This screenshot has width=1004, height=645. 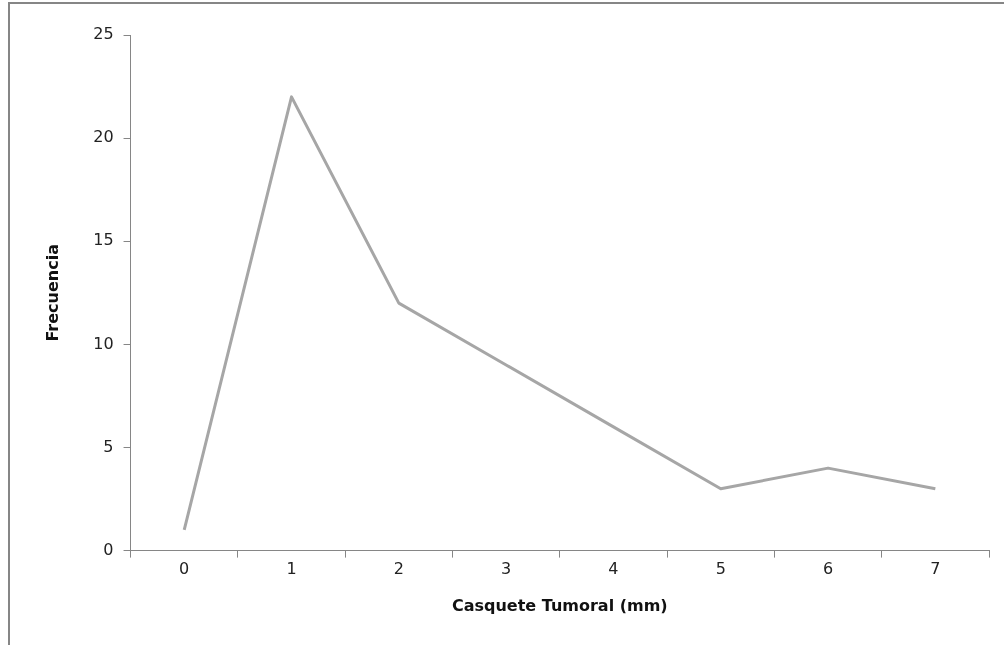 I want to click on x-axis-title: Casquete Tumoral (mm), so click(x=559, y=605).